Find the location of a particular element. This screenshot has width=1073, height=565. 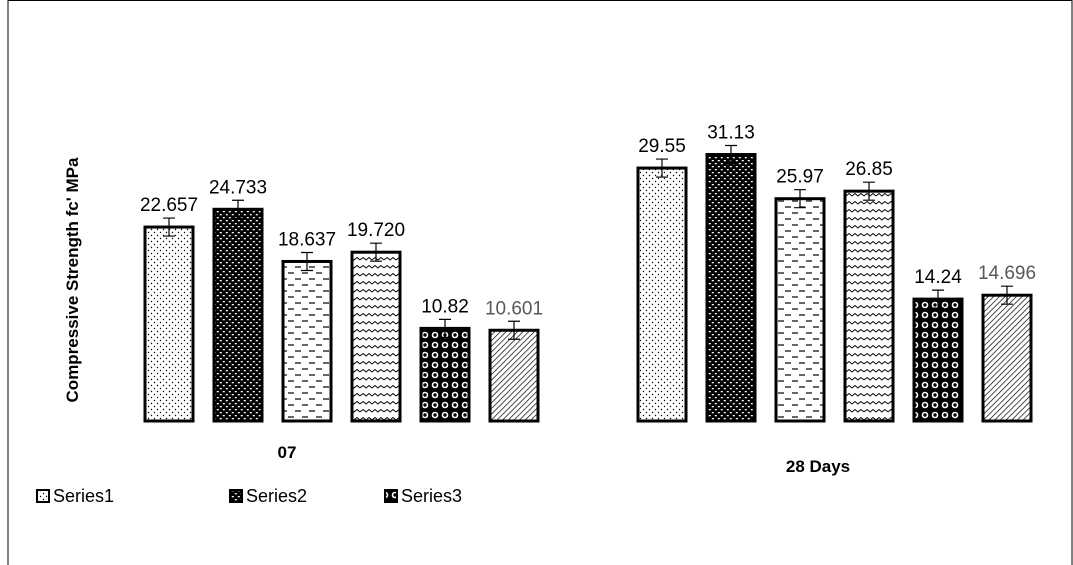

data-label: 14.696 is located at coordinates (1007, 273).